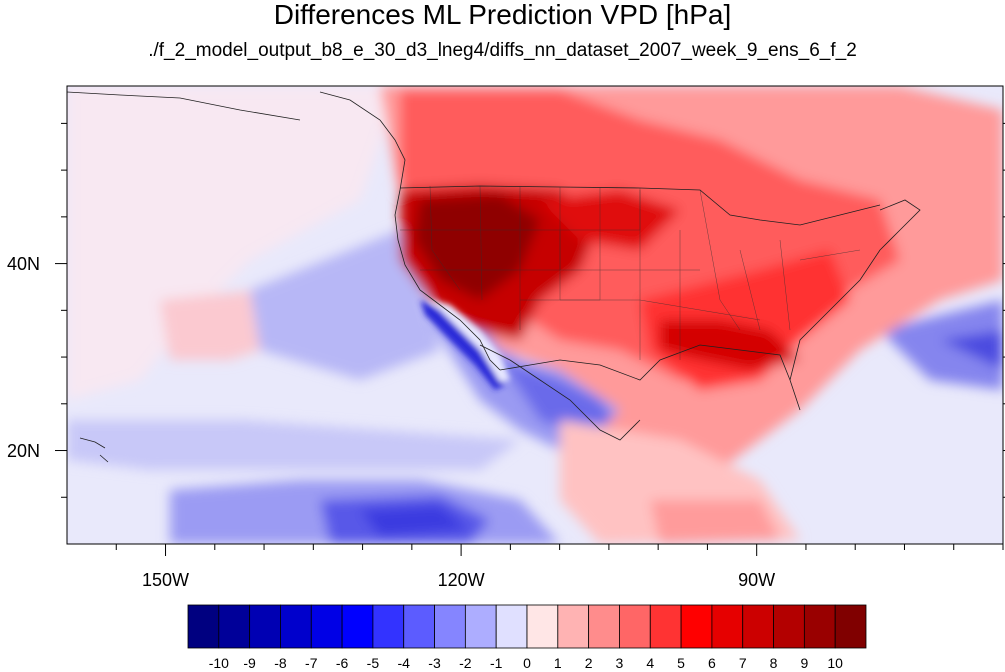  I want to click on colorbar-label: -1, so click(496, 663).